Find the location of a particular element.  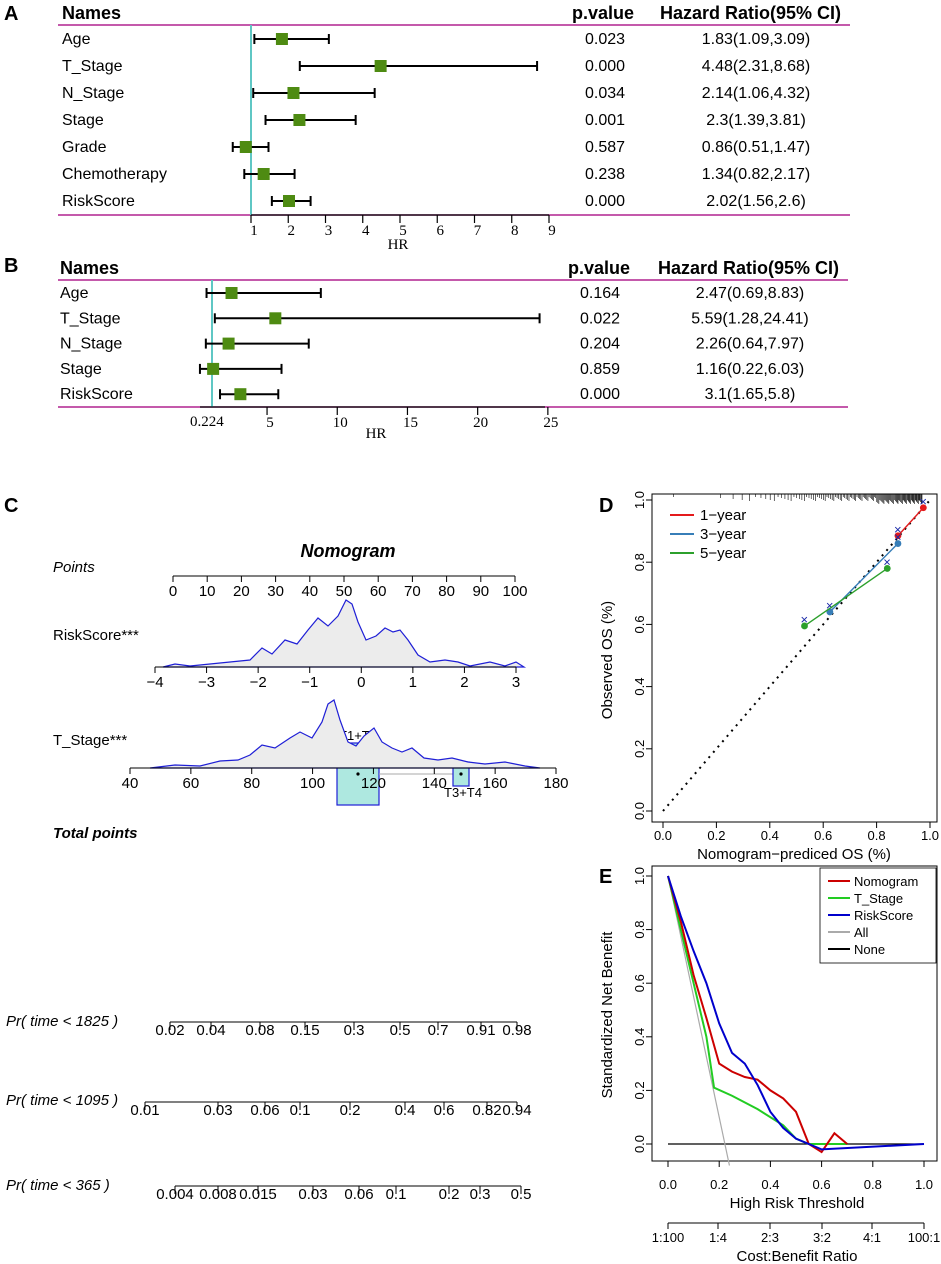

panel-label-b: B is located at coordinates (11, 266).